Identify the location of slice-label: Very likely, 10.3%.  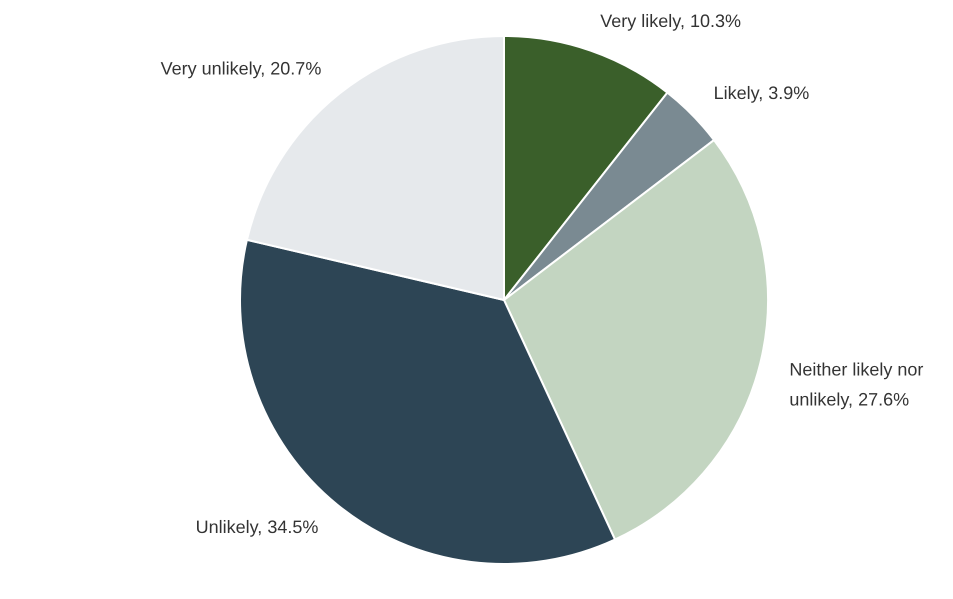
(670, 21).